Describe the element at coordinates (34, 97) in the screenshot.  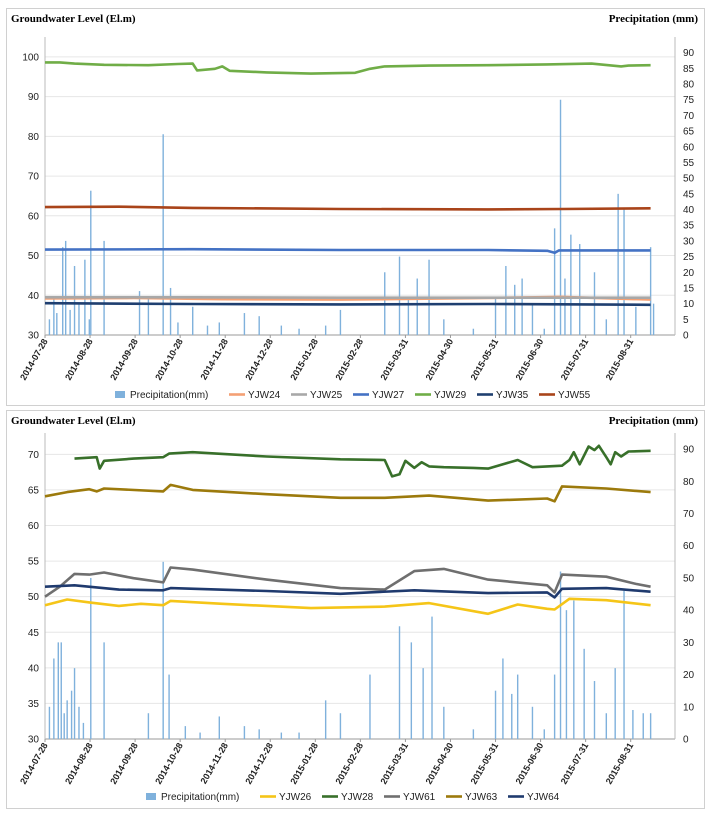
I see `y-left-tick-label: 90` at that location.